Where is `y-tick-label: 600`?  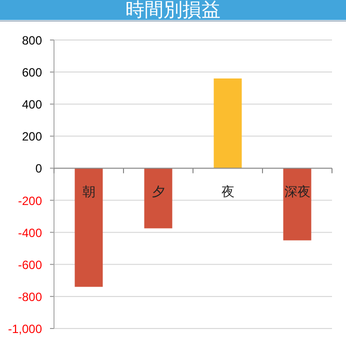 y-tick-label: 600 is located at coordinates (32, 73).